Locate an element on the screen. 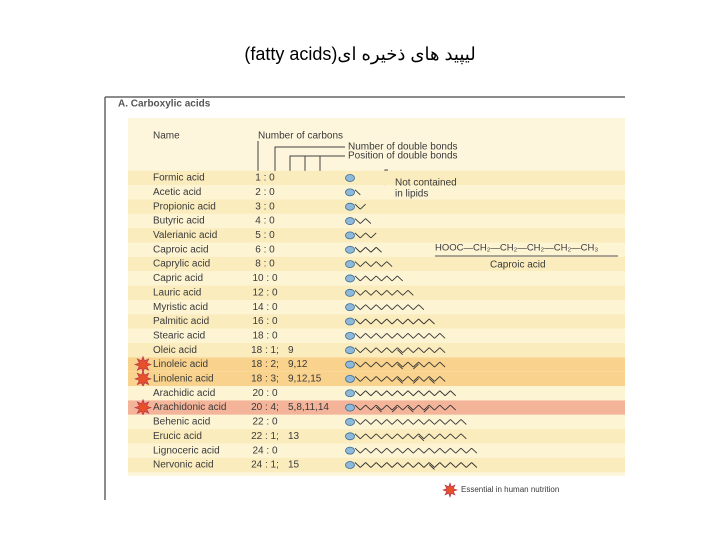 The image size is (720, 545). carbon-count: 24 : 1; is located at coordinates (265, 465).